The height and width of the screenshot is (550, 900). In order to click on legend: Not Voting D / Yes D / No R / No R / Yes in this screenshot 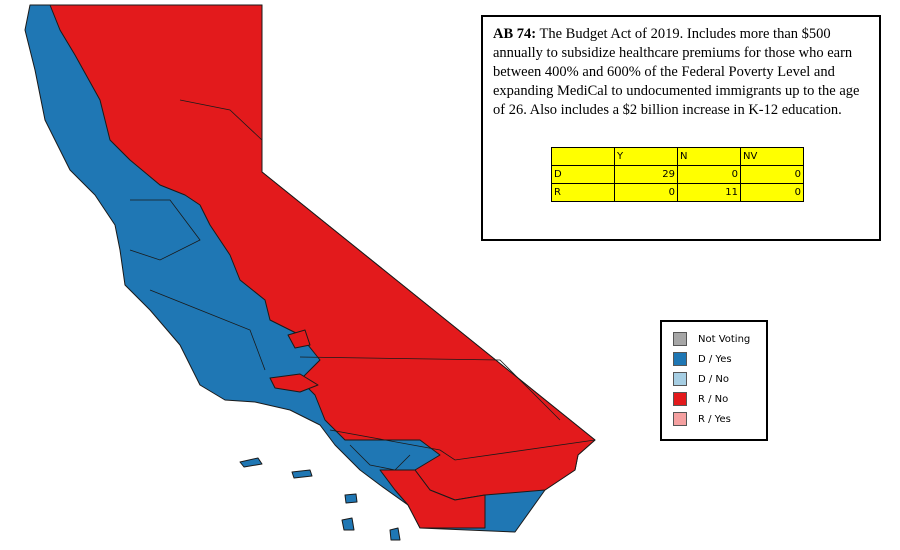, I will do `click(714, 380)`.